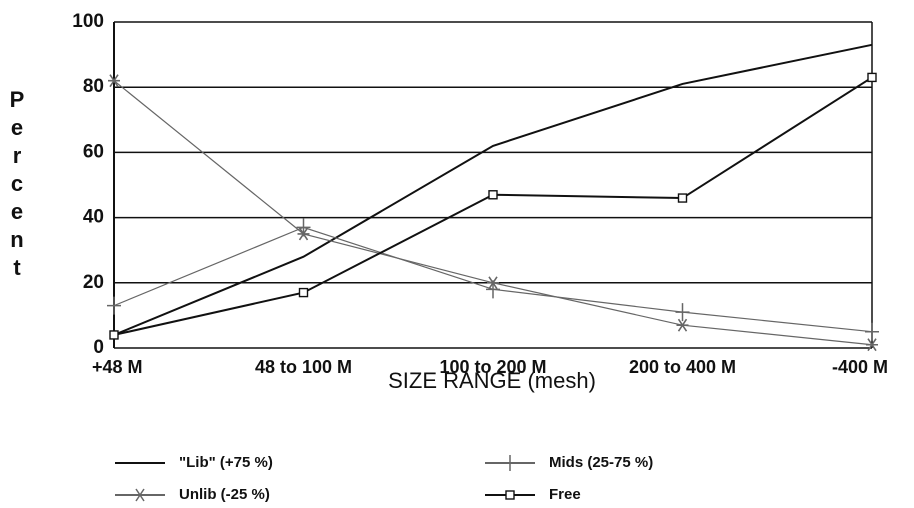 The width and height of the screenshot is (914, 508). I want to click on y-tick-label: 80, so click(93, 86).